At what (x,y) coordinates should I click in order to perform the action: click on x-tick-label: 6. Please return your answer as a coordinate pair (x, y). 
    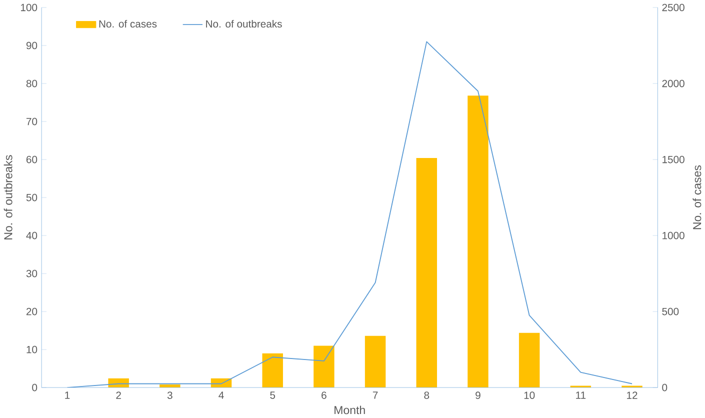
    Looking at the image, I should click on (324, 395).